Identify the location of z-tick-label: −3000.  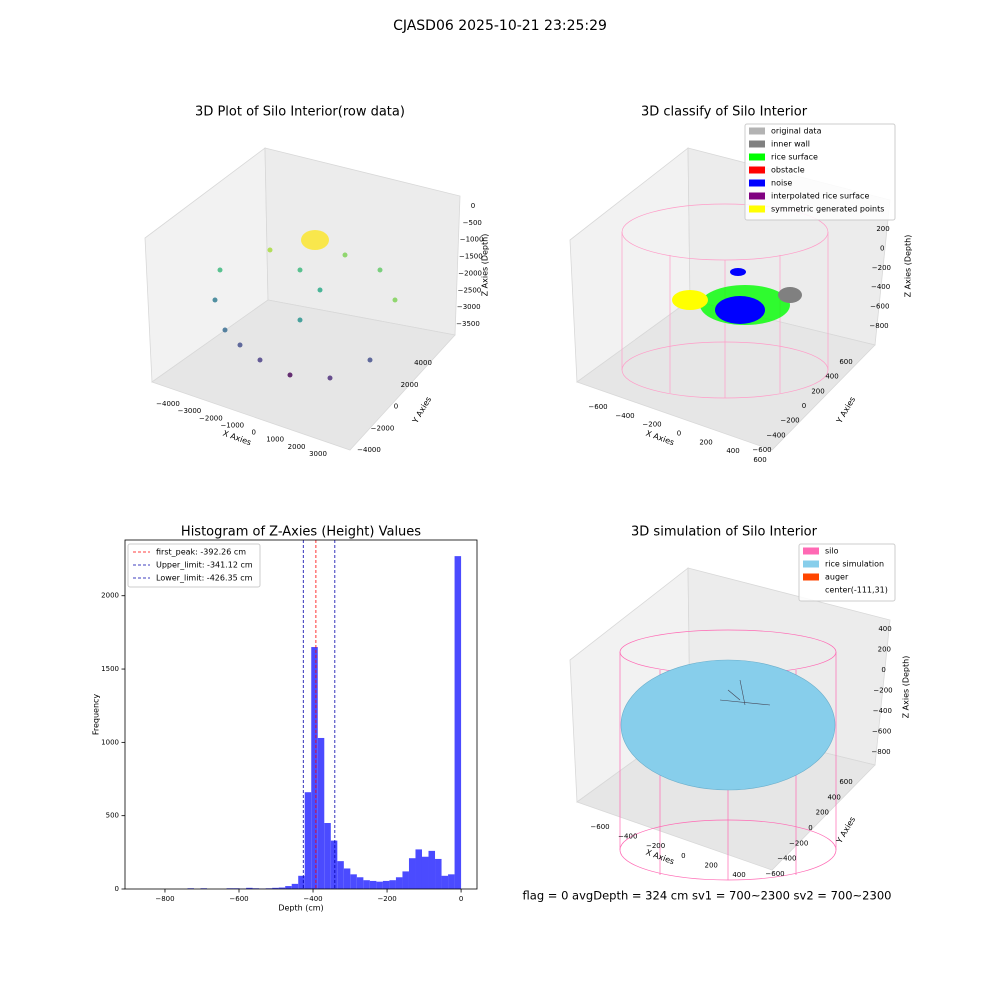
(469, 307).